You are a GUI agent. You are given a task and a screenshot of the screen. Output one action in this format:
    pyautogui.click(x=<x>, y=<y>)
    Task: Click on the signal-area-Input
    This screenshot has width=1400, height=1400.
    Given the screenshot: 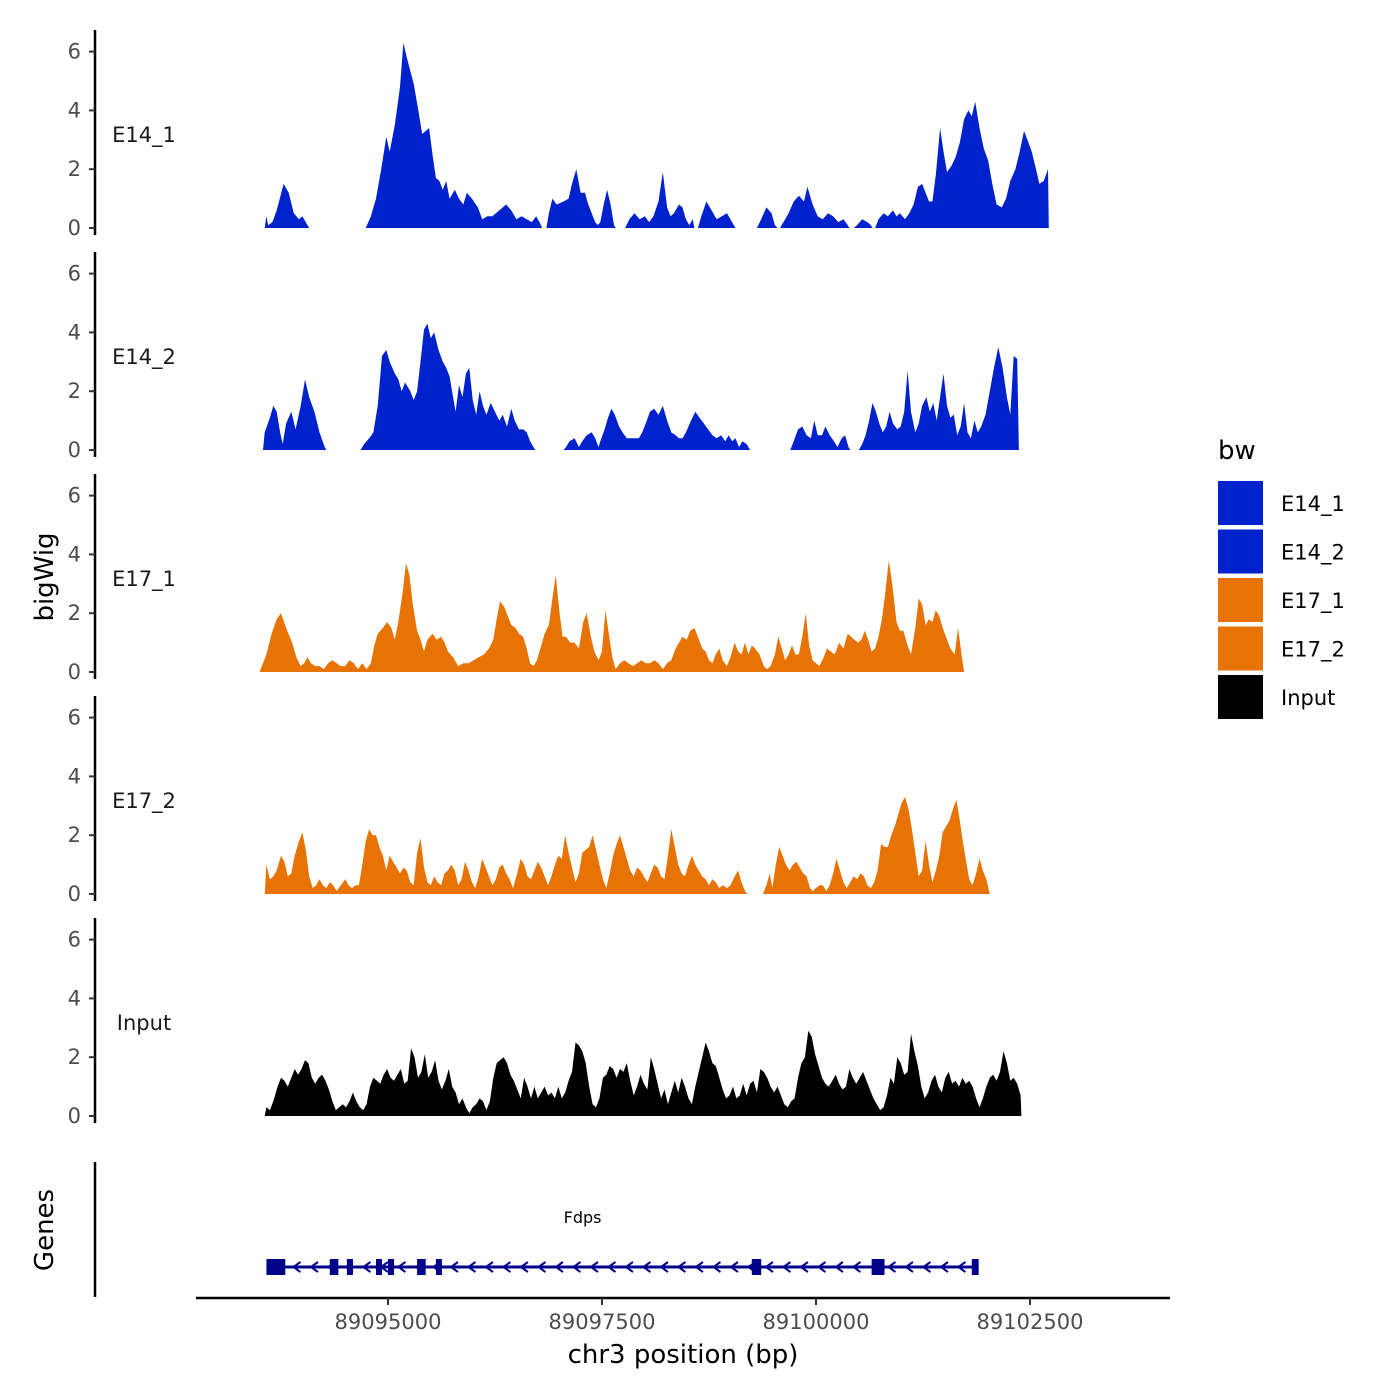 What is the action you would take?
    pyautogui.click(x=643, y=1073)
    